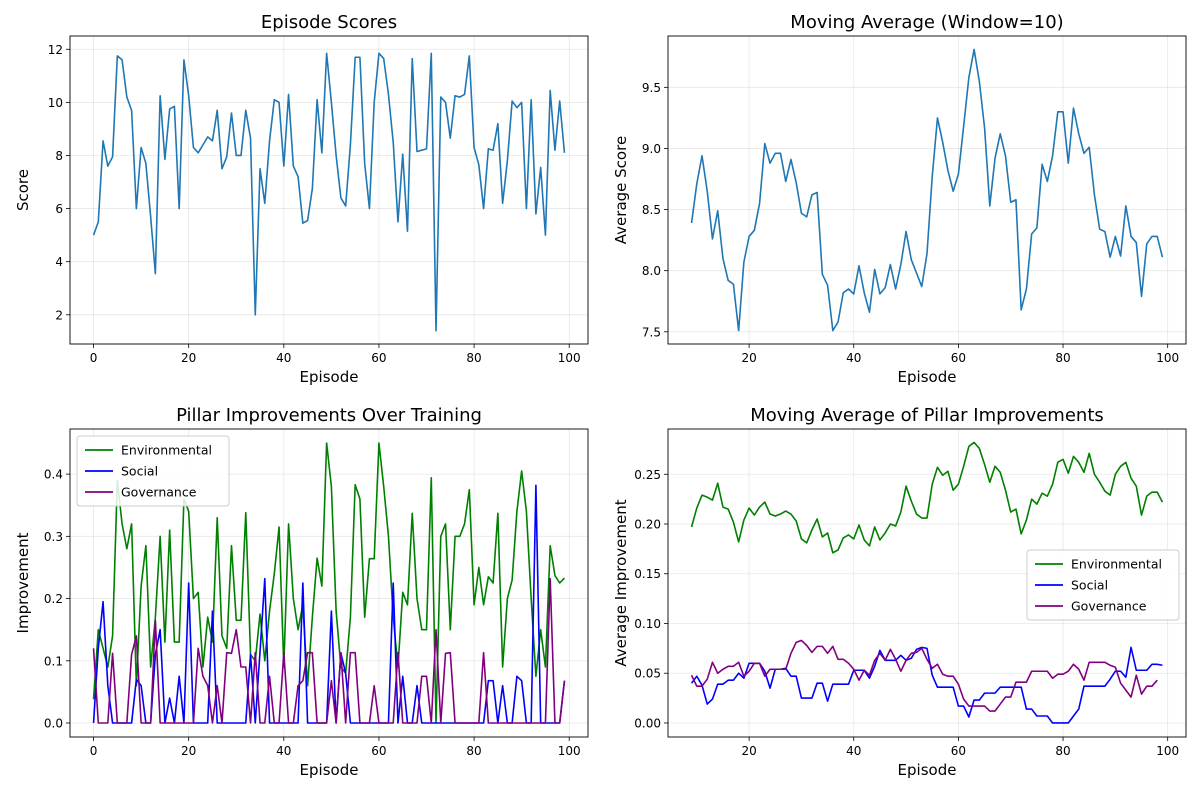 This screenshot has width=1200, height=800. Describe the element at coordinates (59, 262) in the screenshot. I see `y-tick-label: 4` at that location.